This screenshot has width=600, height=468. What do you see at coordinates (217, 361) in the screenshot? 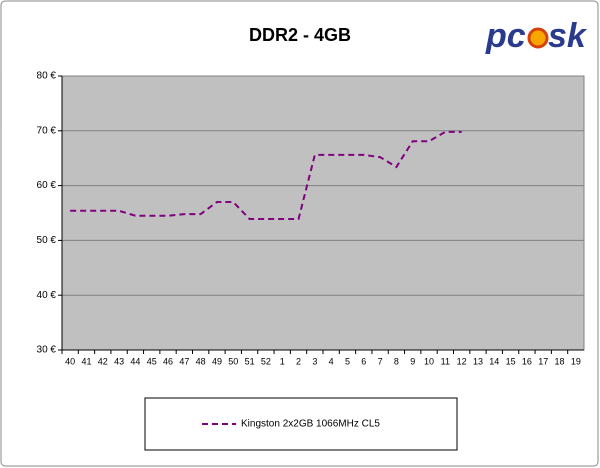
I see `x-tick-label: 49` at bounding box center [217, 361].